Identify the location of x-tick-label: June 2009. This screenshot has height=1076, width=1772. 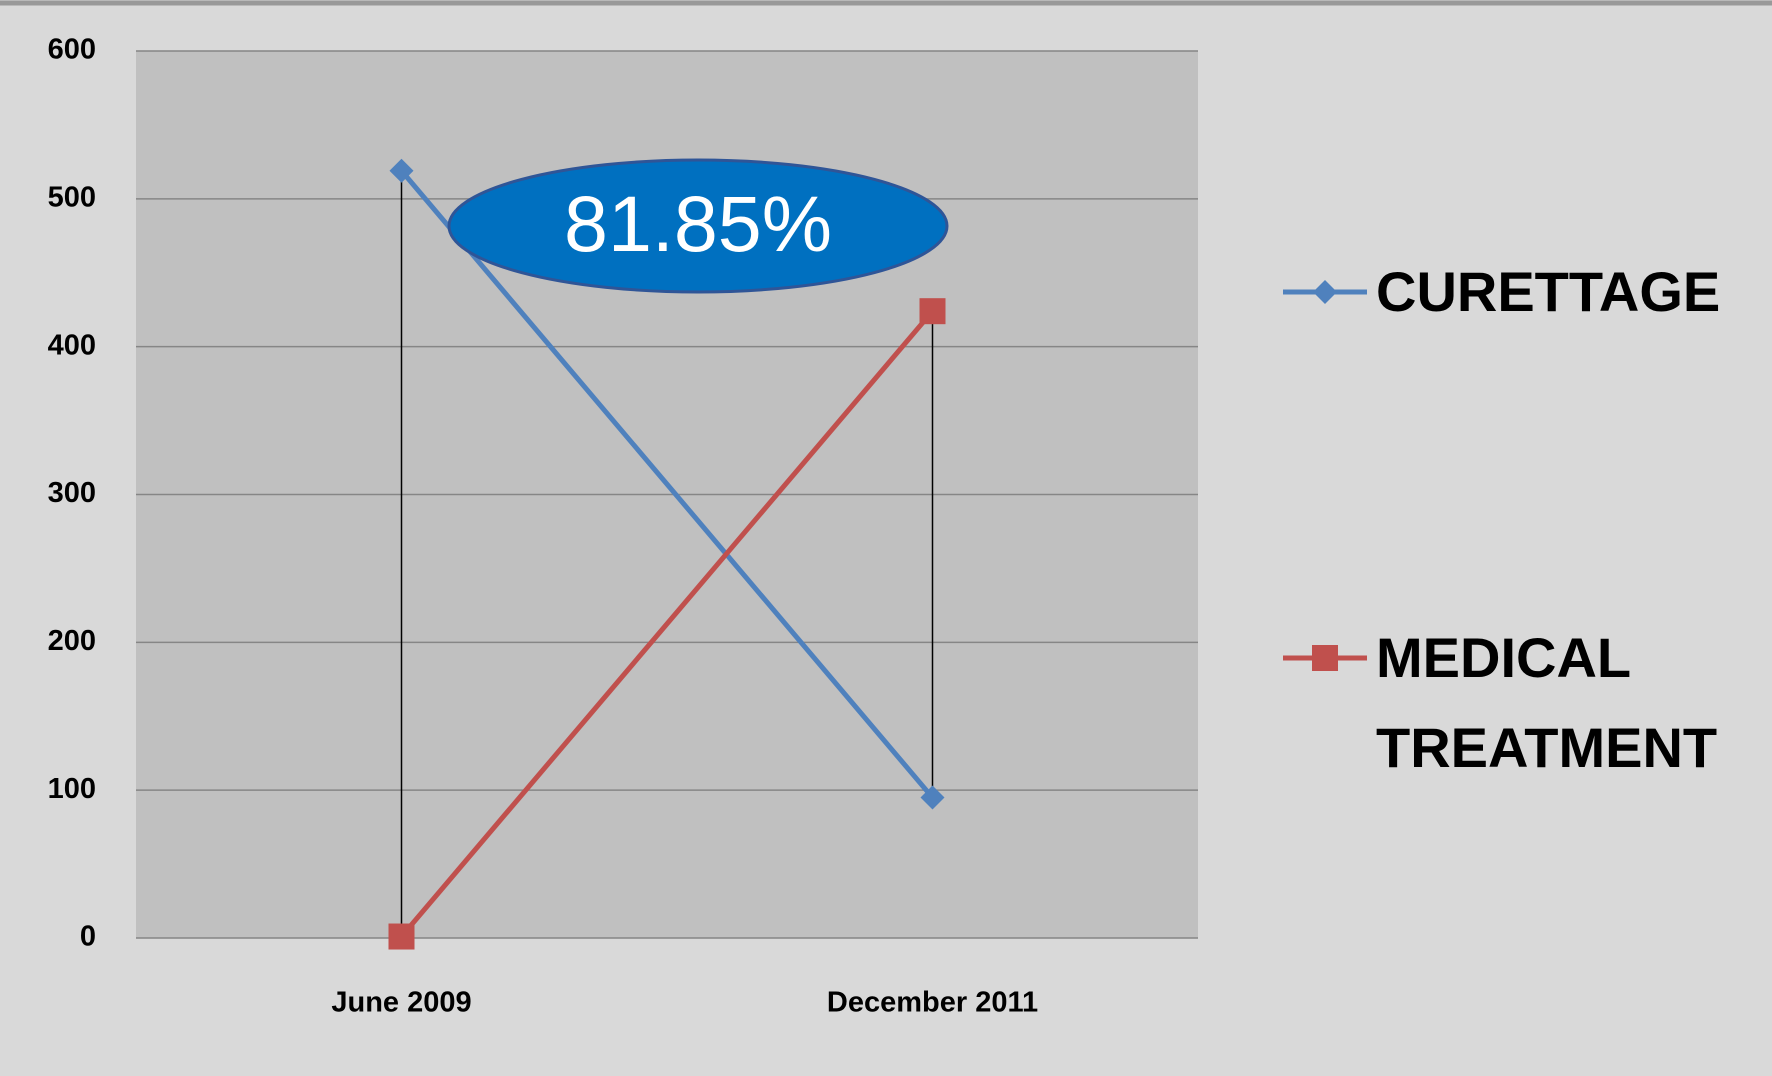
(401, 1003).